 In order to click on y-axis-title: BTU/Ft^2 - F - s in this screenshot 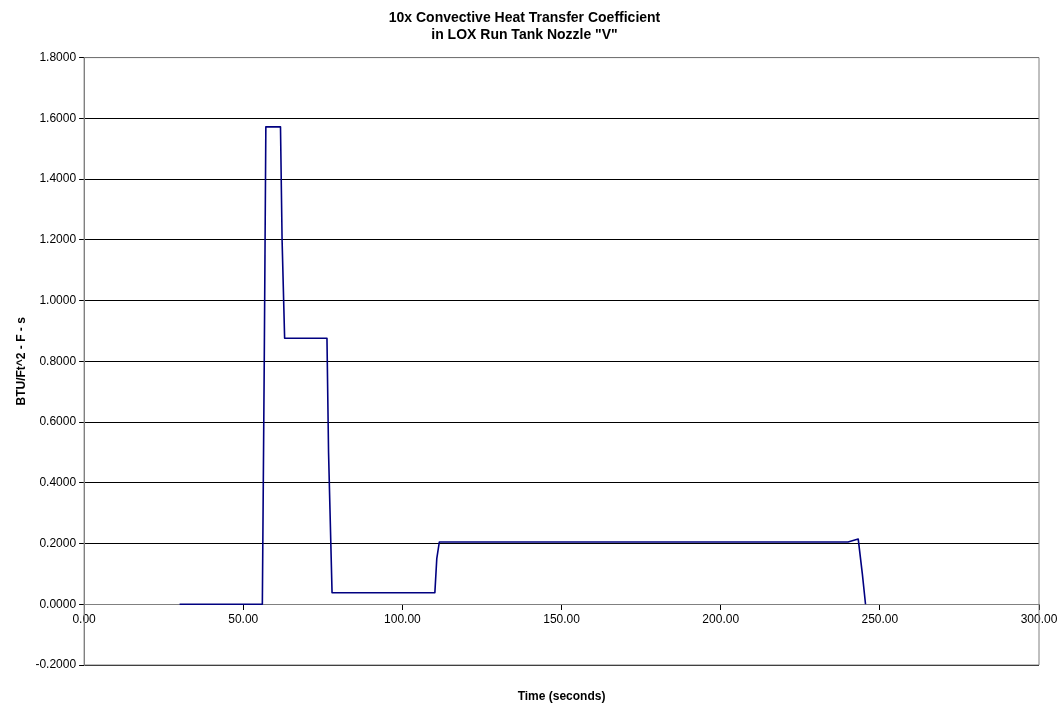, I will do `click(20, 361)`.